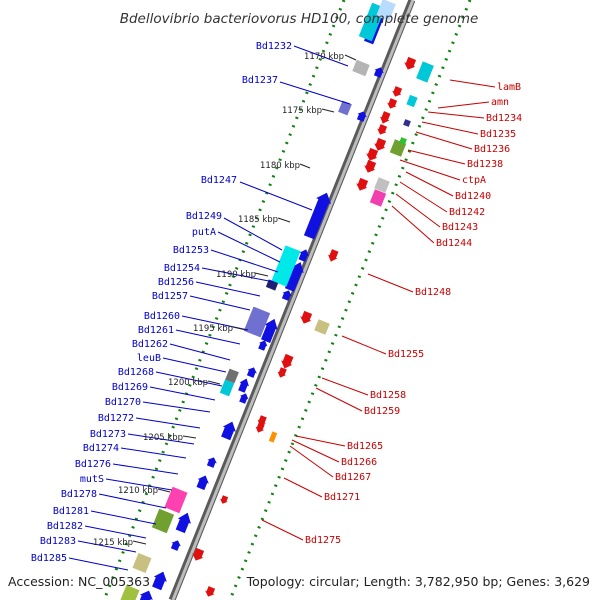 The height and width of the screenshot is (600, 600). I want to click on gene-label: Bd1240, so click(473, 196).